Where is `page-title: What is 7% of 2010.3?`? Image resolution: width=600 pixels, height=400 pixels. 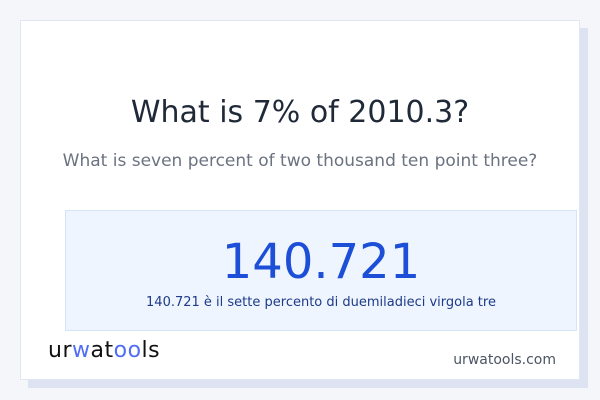
page-title: What is 7% of 2010.3? is located at coordinates (300, 112).